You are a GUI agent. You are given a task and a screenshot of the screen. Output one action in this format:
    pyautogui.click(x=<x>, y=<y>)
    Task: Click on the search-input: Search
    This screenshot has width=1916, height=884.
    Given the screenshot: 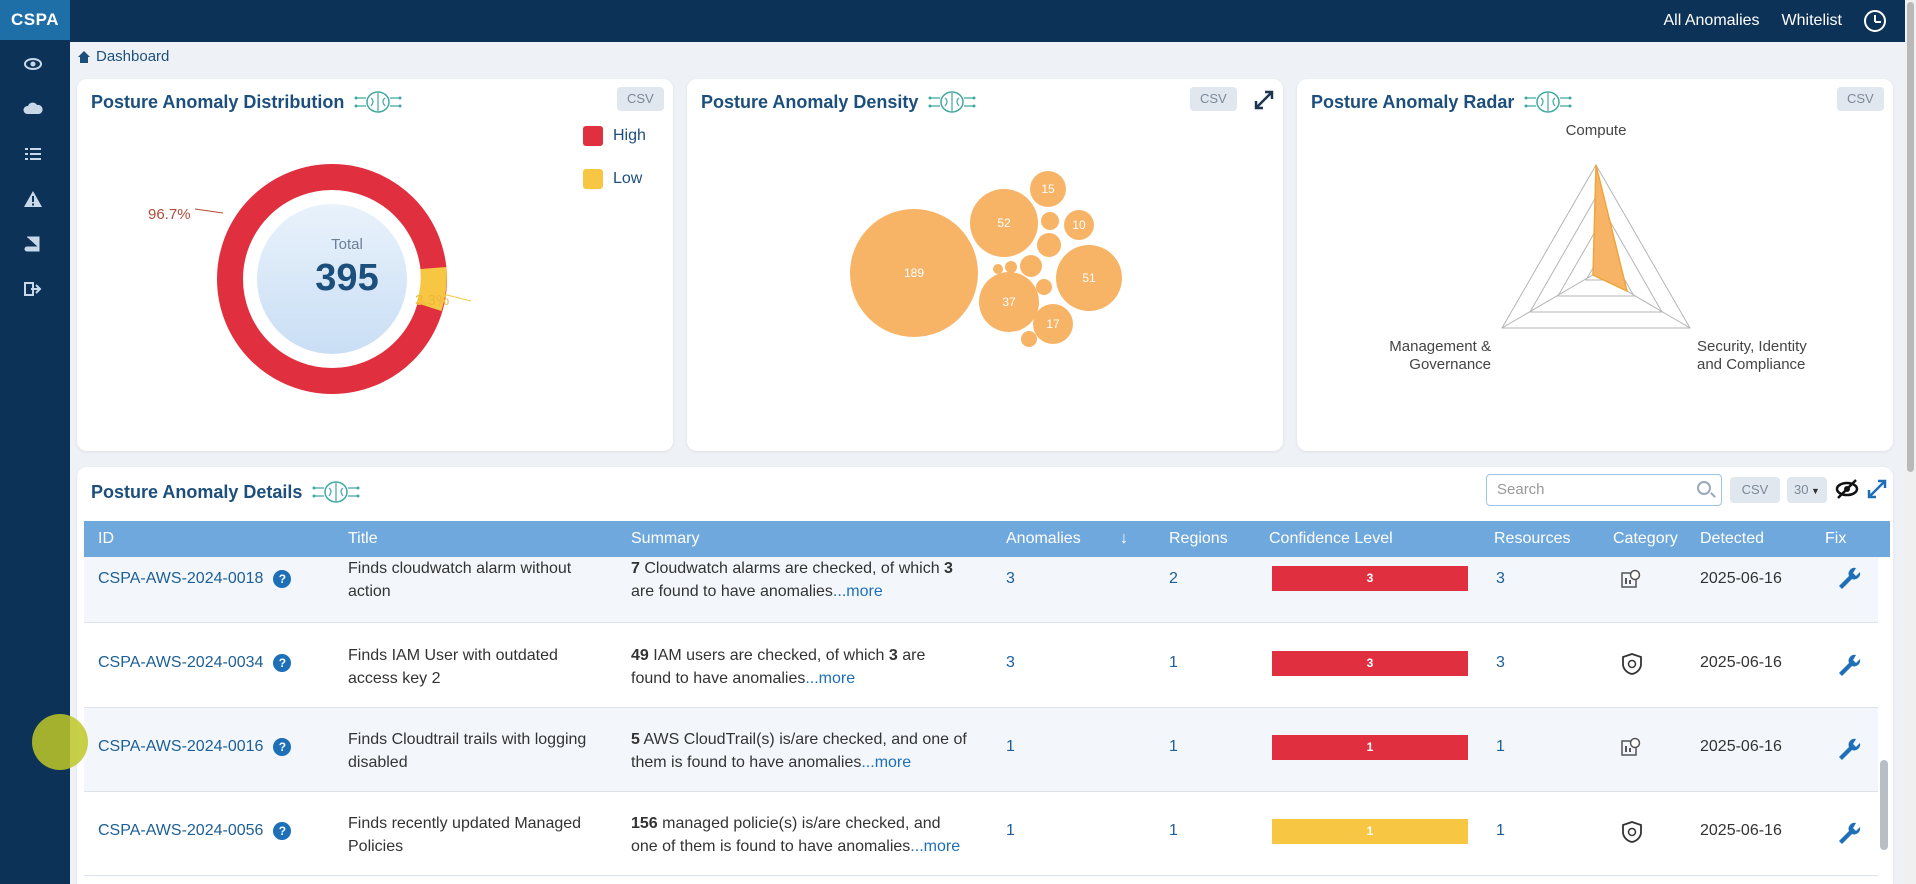 What is the action you would take?
    pyautogui.click(x=1604, y=490)
    